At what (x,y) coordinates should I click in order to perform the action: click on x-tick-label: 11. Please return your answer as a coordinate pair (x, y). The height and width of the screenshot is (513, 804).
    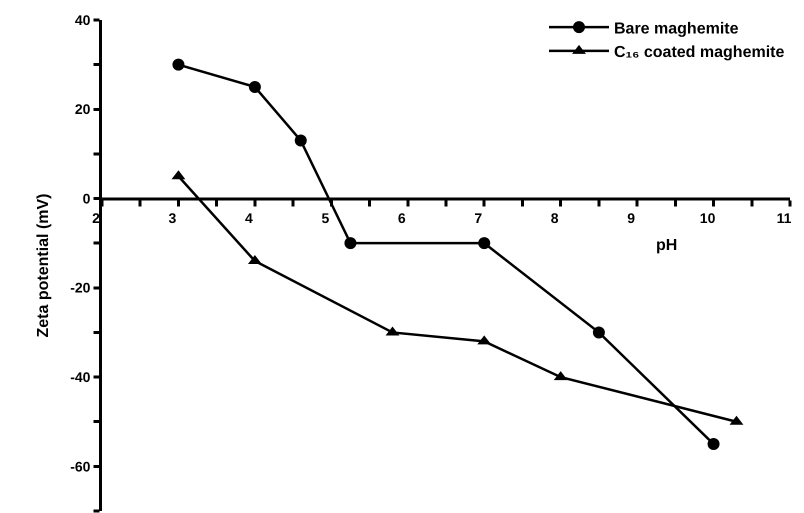
    Looking at the image, I should click on (784, 218).